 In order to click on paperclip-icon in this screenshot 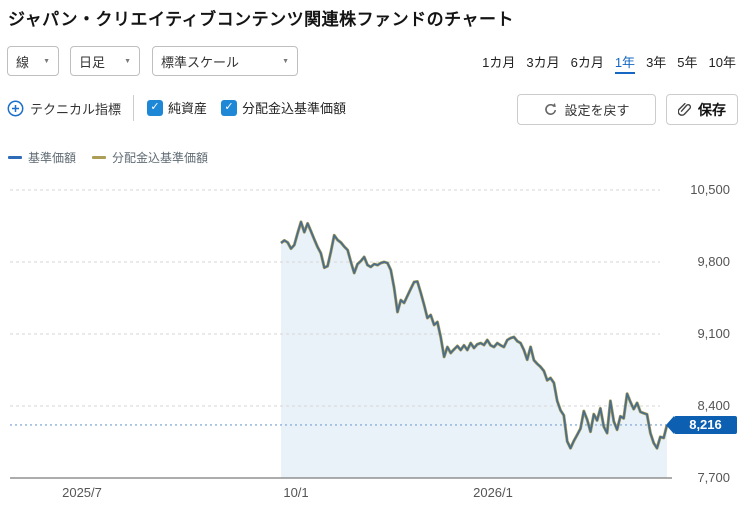, I will do `click(685, 109)`.